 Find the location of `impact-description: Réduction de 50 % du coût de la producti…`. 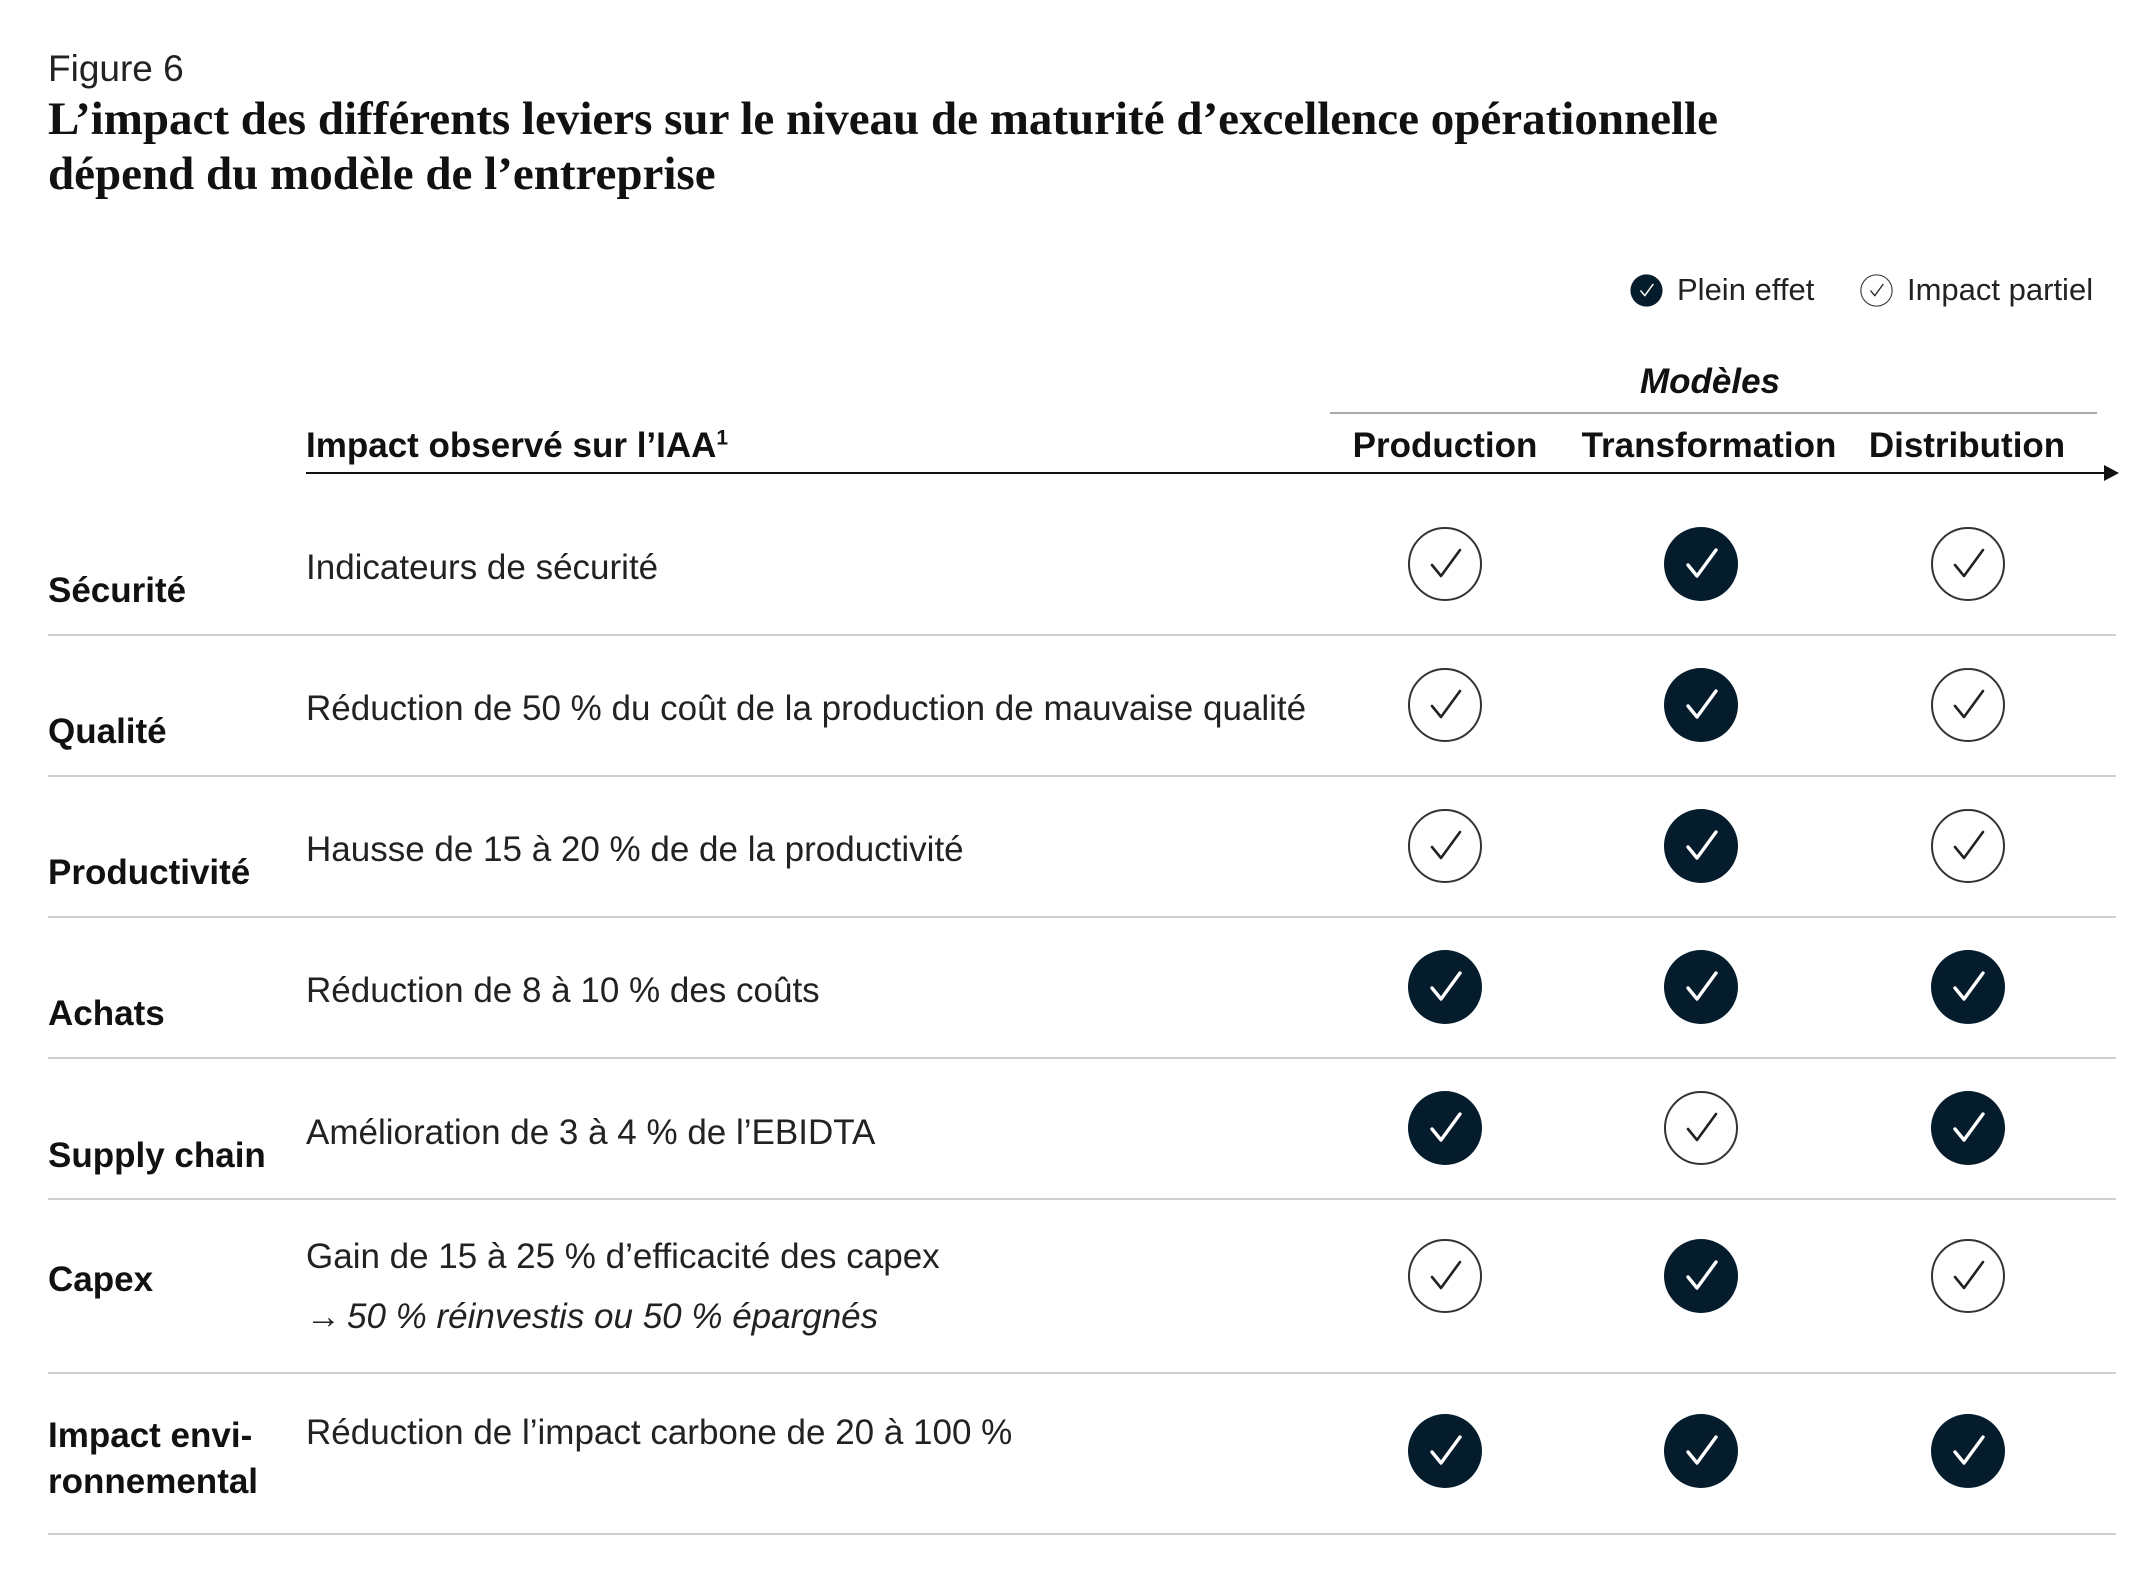

impact-description: Réduction de 50 % du coût de la producti… is located at coordinates (806, 709).